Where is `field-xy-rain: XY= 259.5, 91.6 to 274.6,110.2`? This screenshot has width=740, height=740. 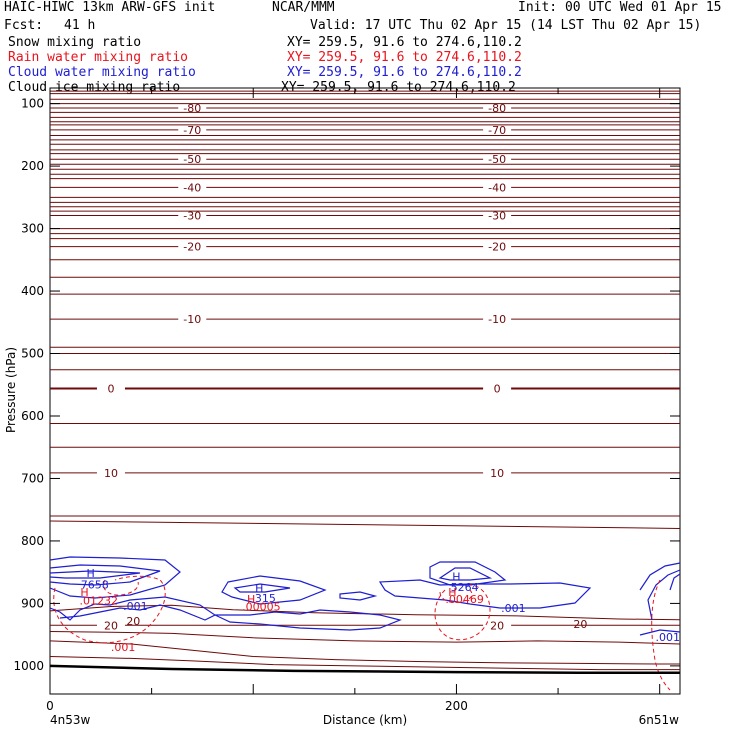
field-xy-rain: XY= 259.5, 91.6 to 274.6,110.2 is located at coordinates (404, 57).